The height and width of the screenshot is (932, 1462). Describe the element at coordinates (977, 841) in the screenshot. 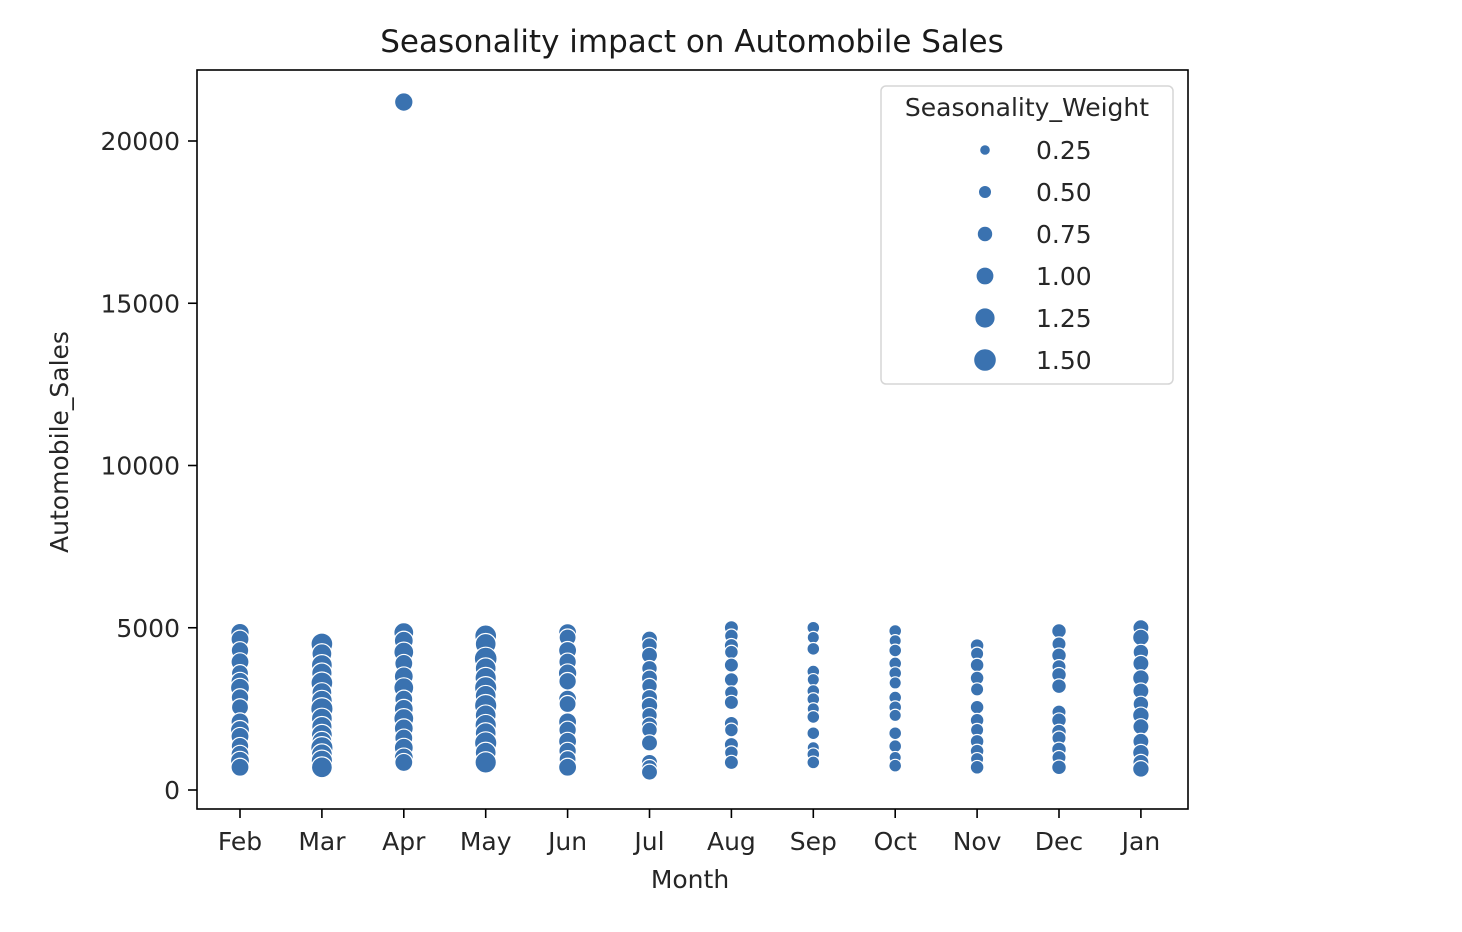

I see `x-tick-label: Nov` at that location.